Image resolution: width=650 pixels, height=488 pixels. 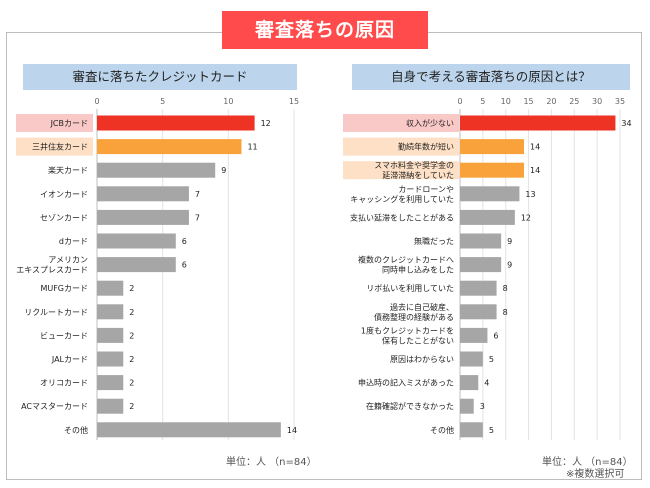 I want to click on right-value-label: 6, so click(x=495, y=335).